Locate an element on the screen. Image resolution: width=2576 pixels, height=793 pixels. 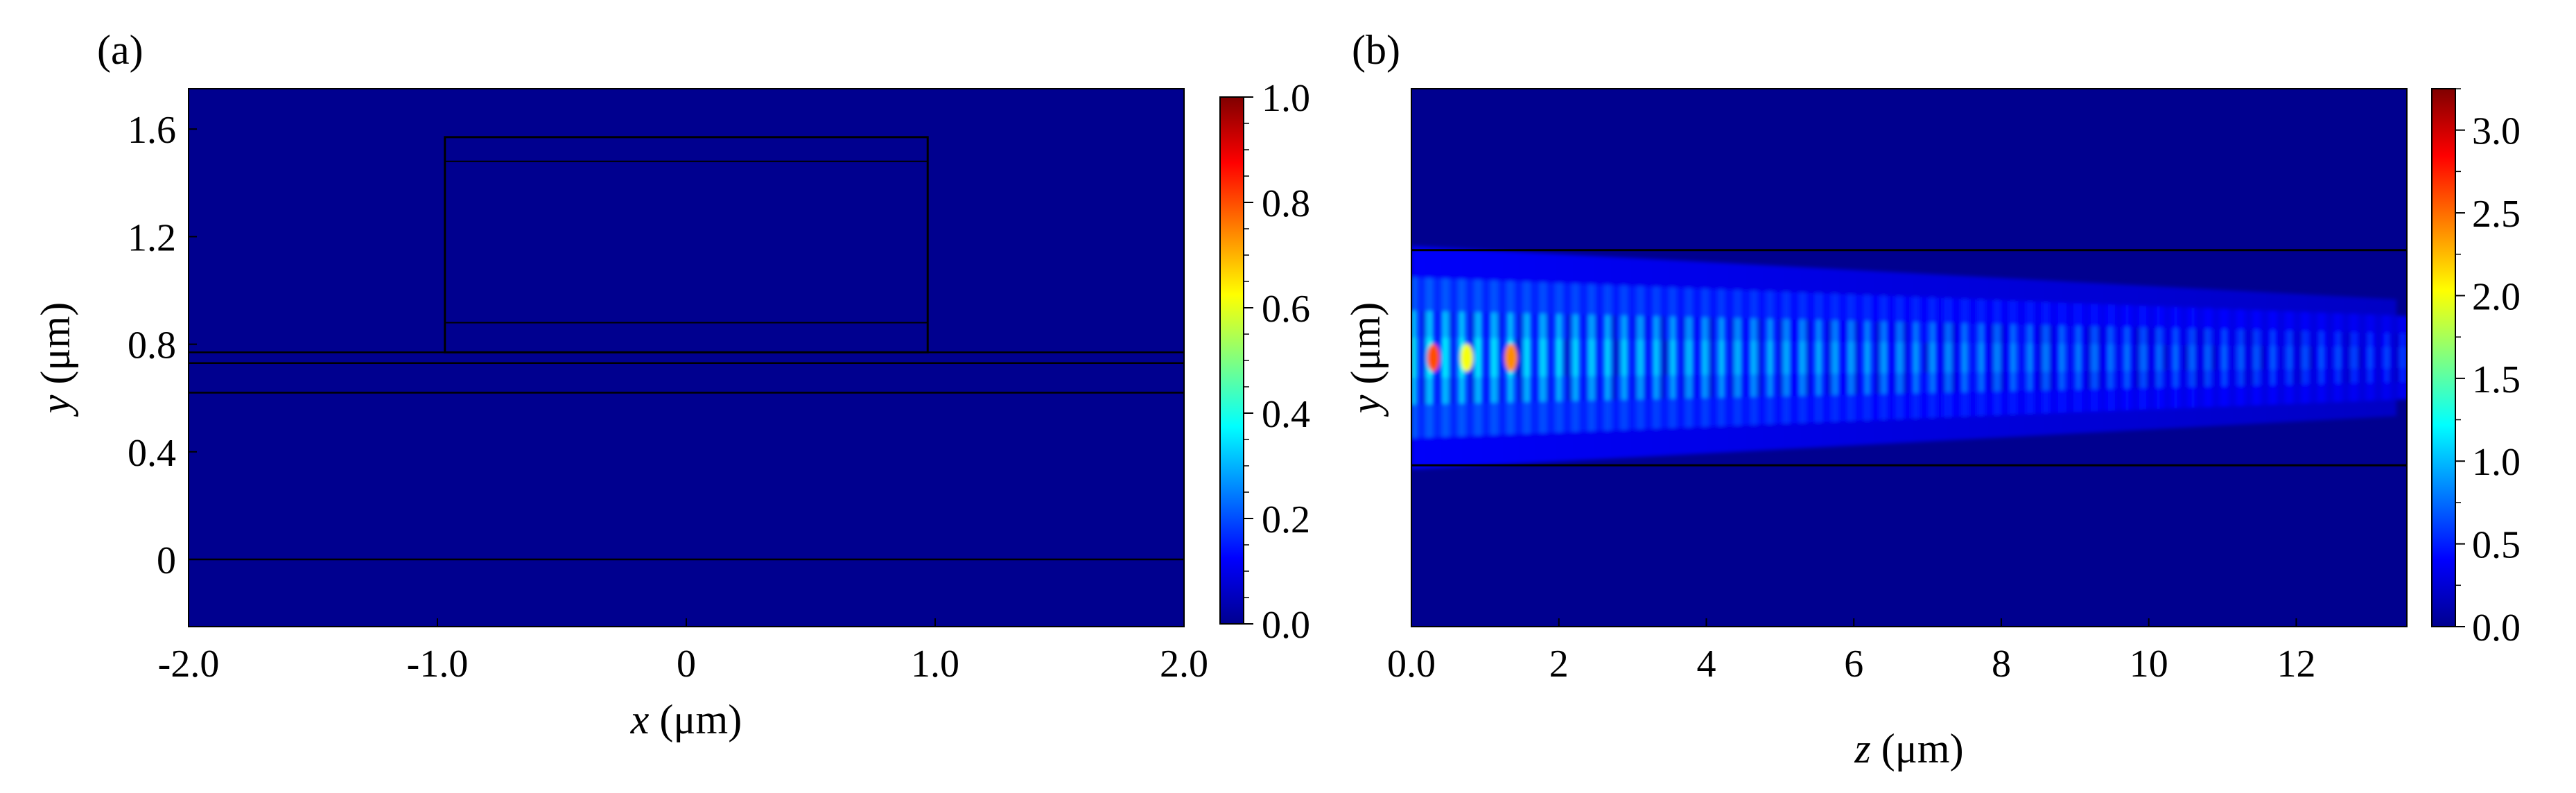
y-tick-label: 0.8 is located at coordinates (152, 346).